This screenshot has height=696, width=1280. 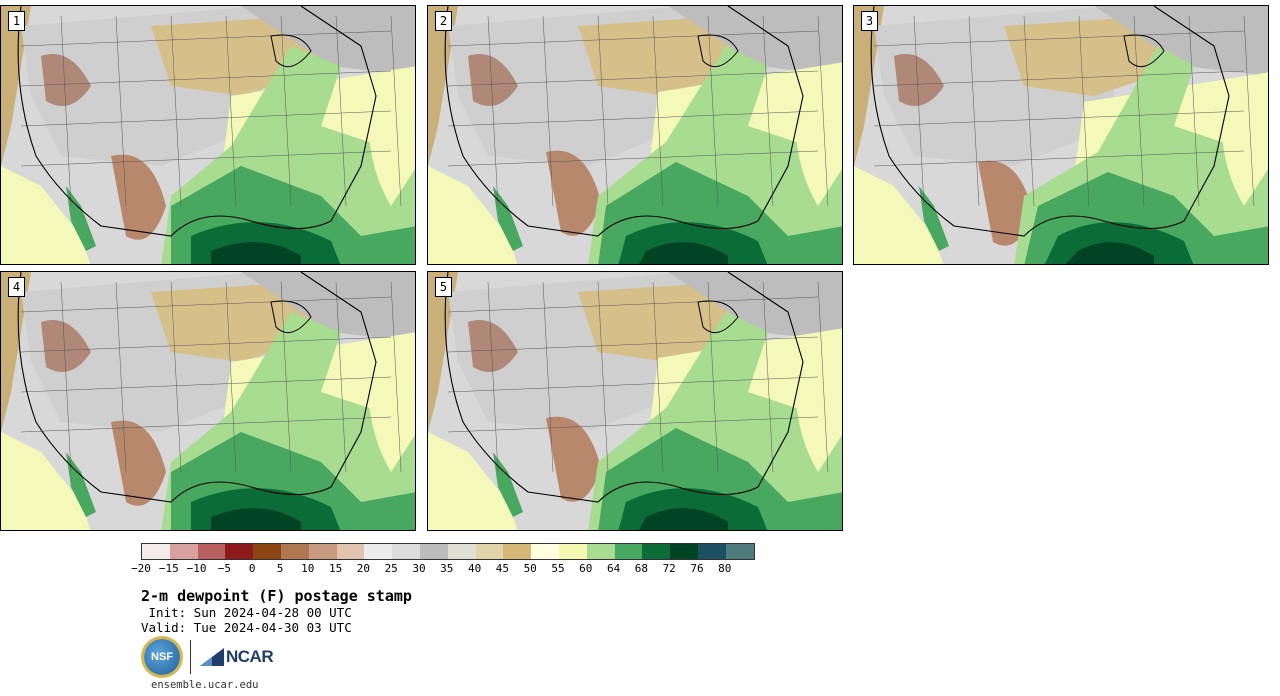 I want to click on logos: NSF NCAR, so click(x=209, y=657).